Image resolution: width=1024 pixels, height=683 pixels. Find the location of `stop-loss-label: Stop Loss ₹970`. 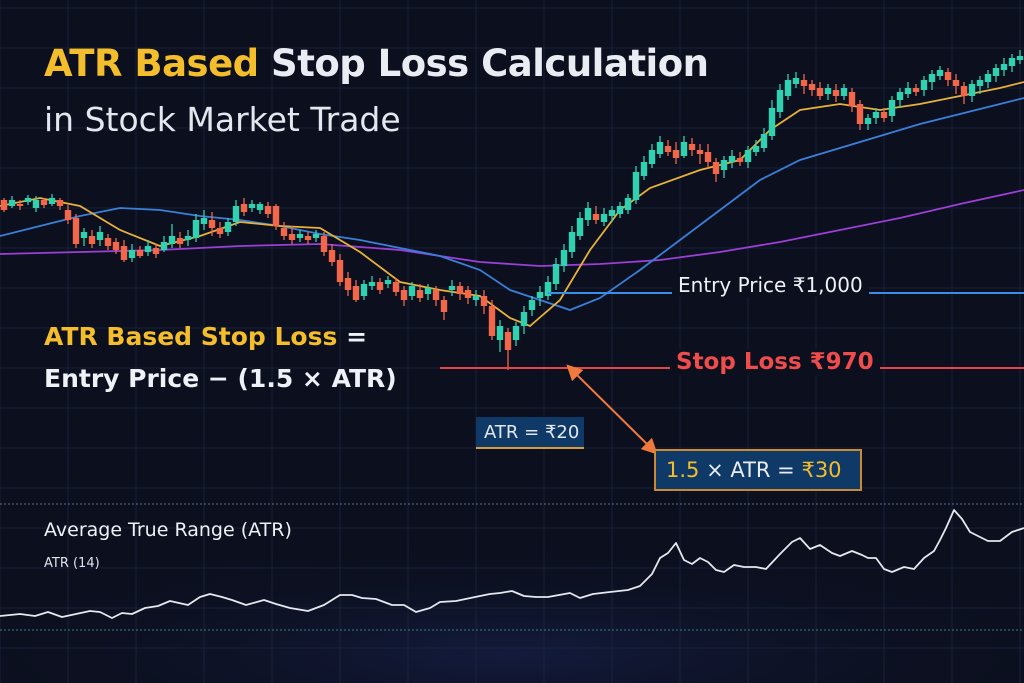

stop-loss-label: Stop Loss ₹970 is located at coordinates (775, 362).